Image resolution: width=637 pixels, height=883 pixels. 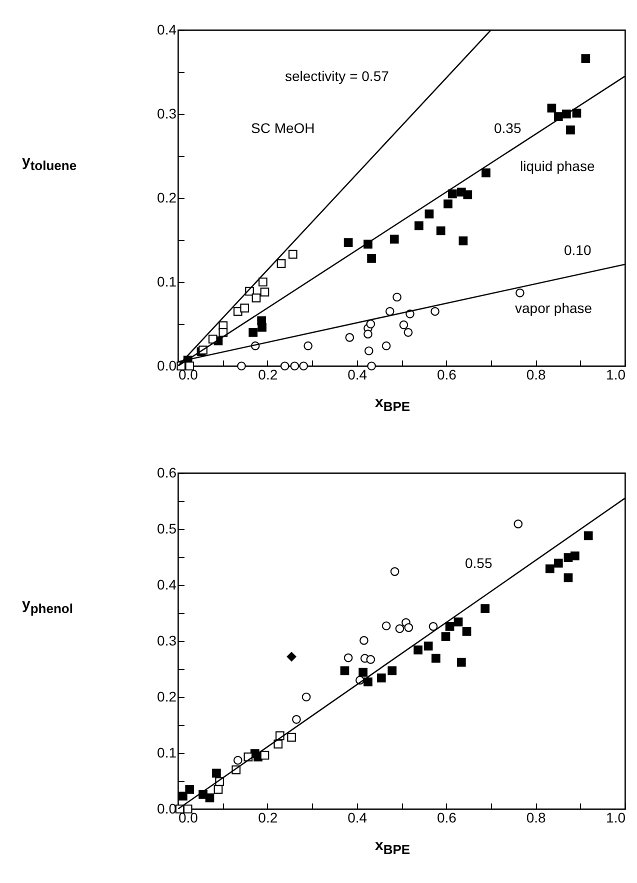 I want to click on annotation: 0.55, so click(x=478, y=563).